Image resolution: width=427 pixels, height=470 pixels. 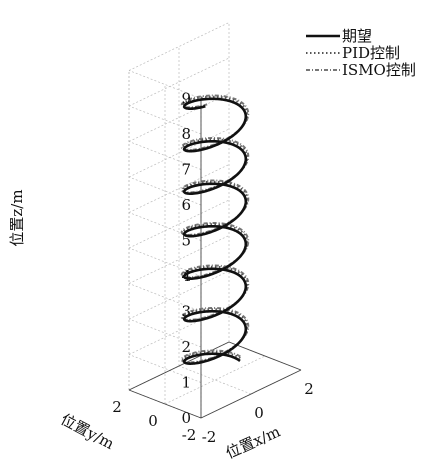 What do you see at coordinates (186, 259) in the screenshot?
I see `z-tick-labels: 0 1 2 3 4 5 6 7 8 9` at bounding box center [186, 259].